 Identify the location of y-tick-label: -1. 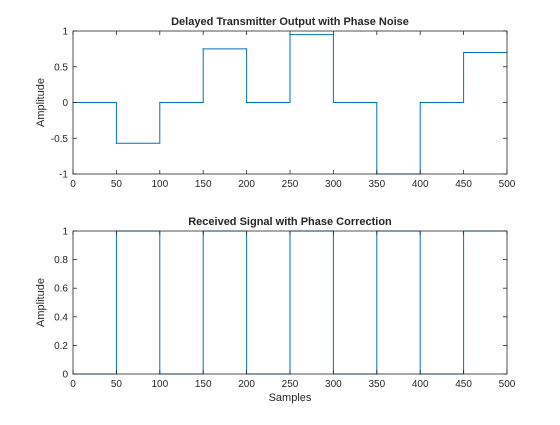
(63, 175).